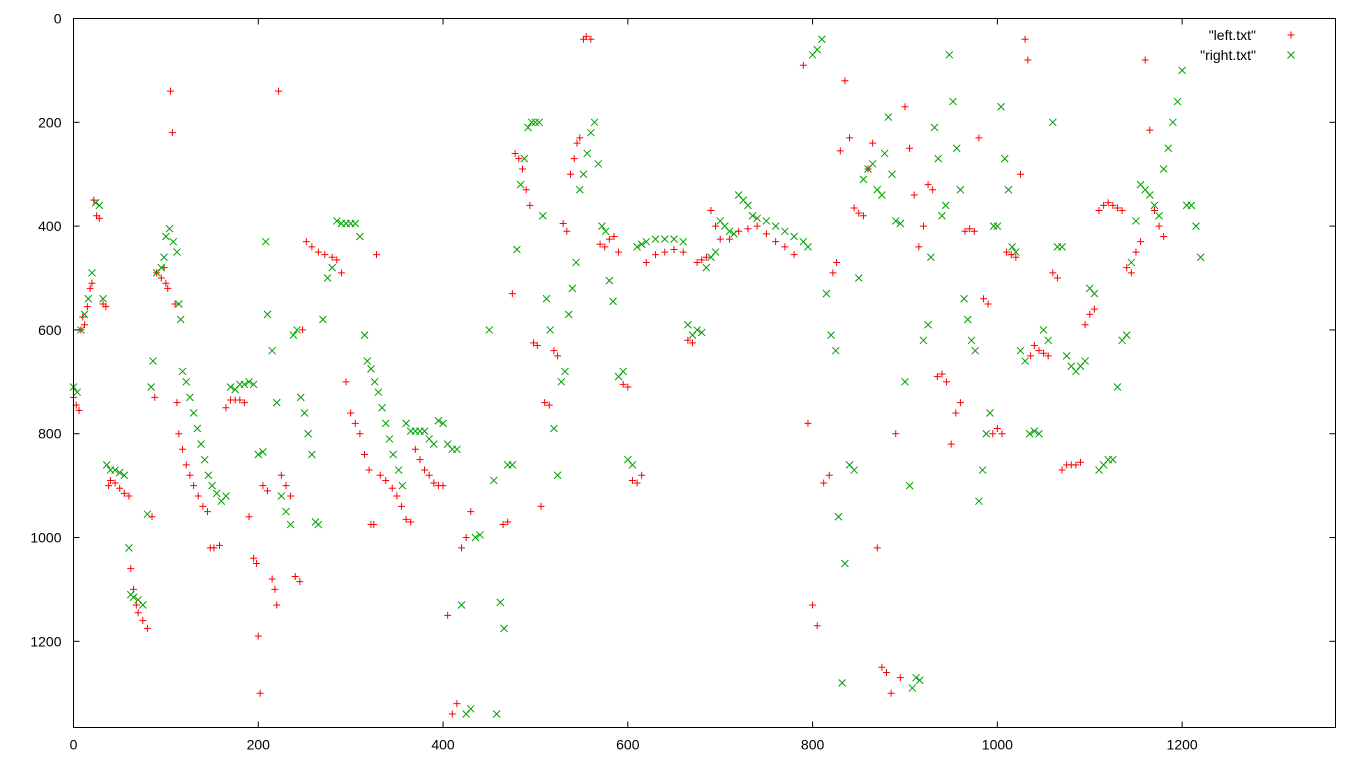 This screenshot has width=1366, height=773. I want to click on y-tick-label: 200, so click(50, 122).